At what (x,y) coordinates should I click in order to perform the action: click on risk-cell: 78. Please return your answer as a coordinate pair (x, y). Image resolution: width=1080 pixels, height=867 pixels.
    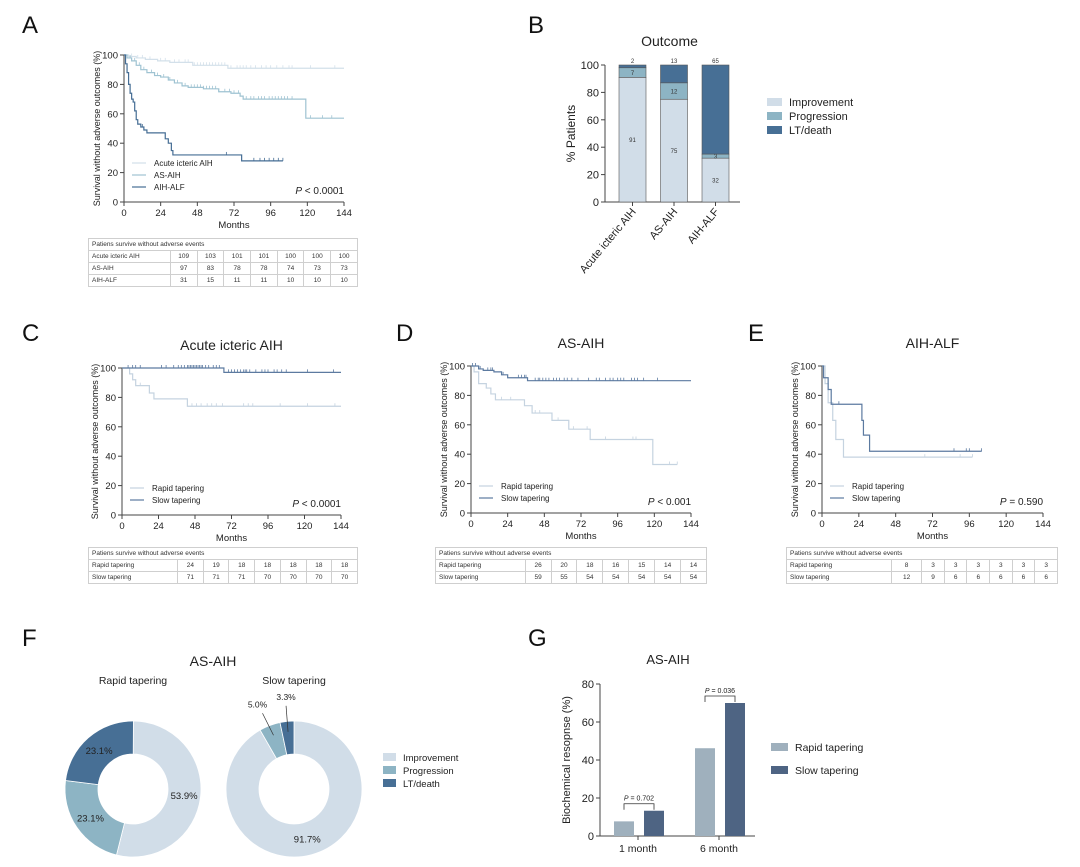
    Looking at the image, I should click on (237, 268).